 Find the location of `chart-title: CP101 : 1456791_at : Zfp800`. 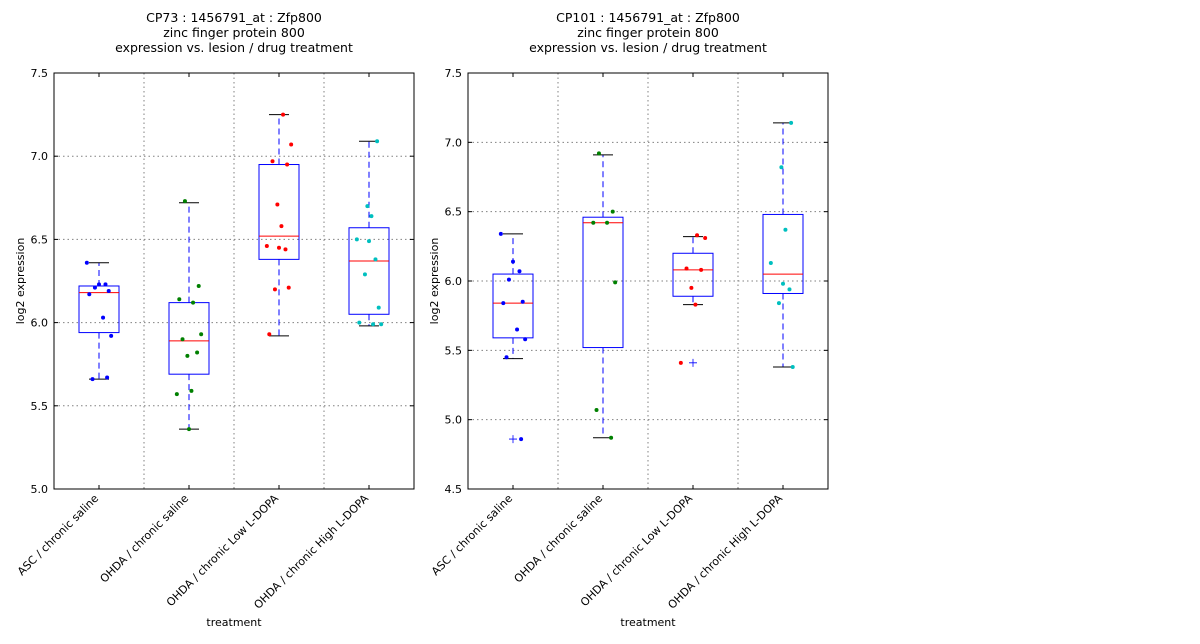

chart-title: CP101 : 1456791_at : Zfp800 is located at coordinates (648, 17).